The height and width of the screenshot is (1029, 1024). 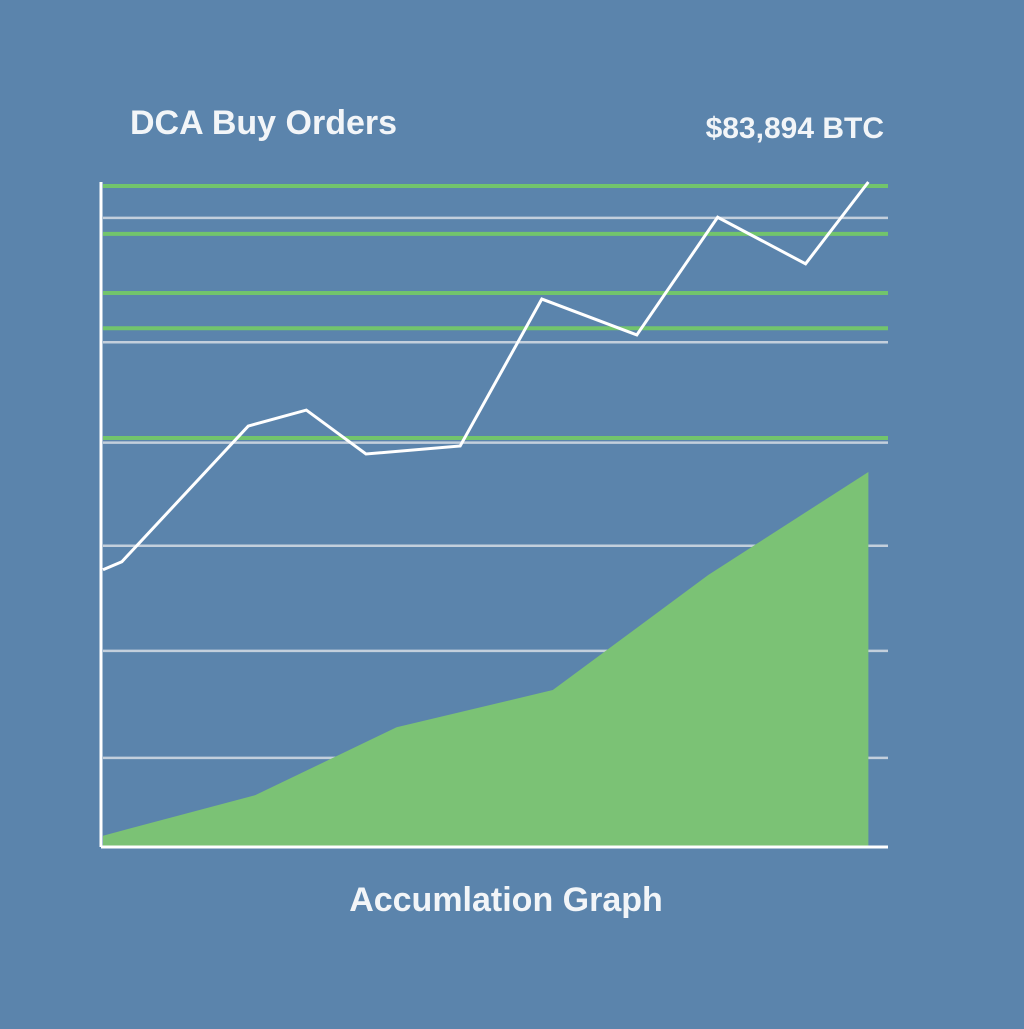 I want to click on chart-title: DCA Buy Orders, so click(x=263, y=123).